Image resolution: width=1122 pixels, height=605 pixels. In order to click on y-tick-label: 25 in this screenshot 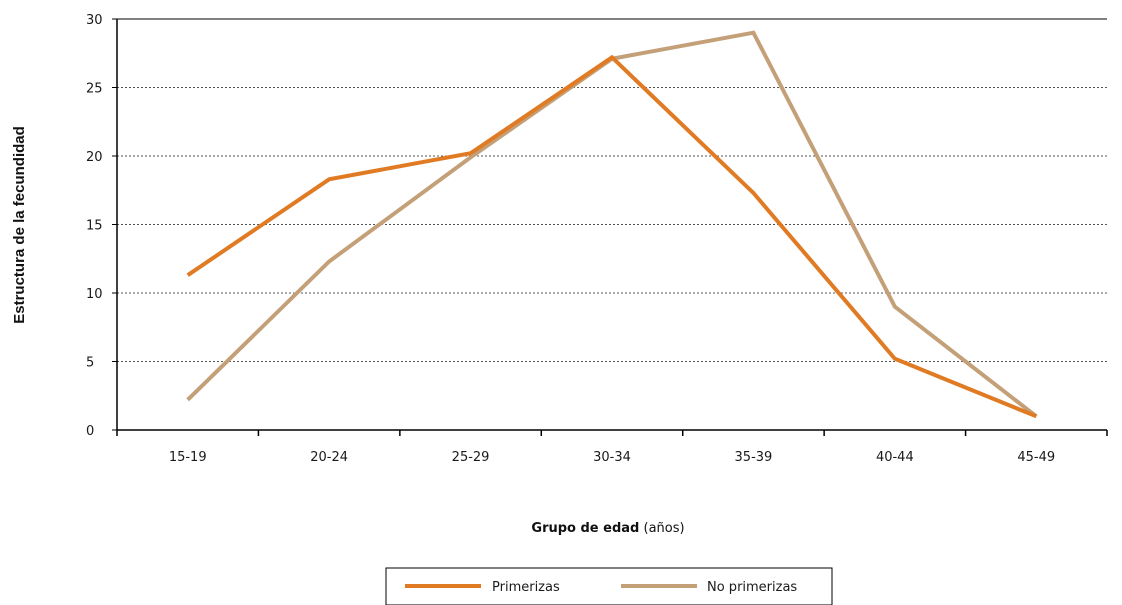, I will do `click(94, 89)`.